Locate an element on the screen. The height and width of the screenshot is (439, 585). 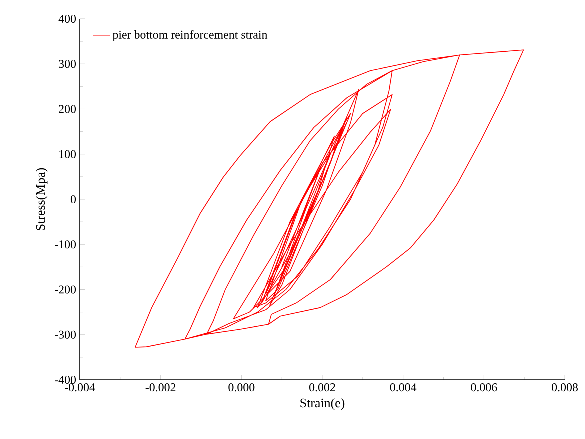
y-tick-label: -200 is located at coordinates (65, 290).